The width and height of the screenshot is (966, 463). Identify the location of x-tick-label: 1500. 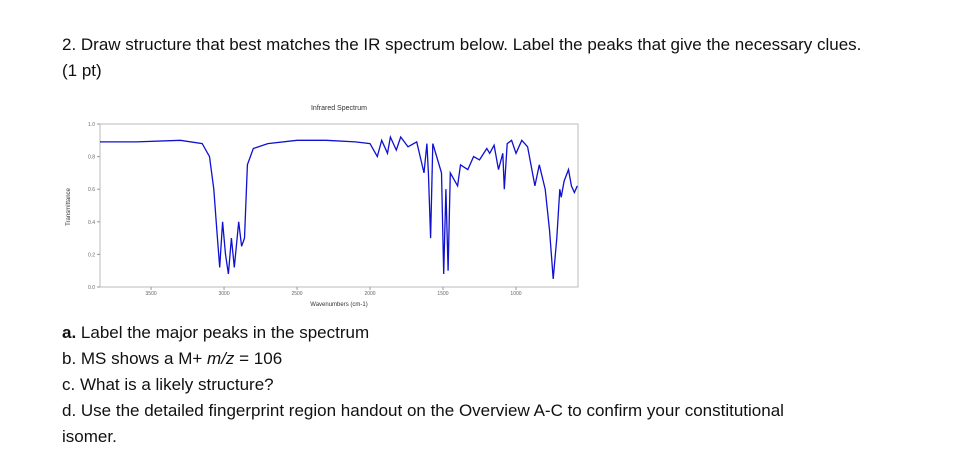
(442, 294).